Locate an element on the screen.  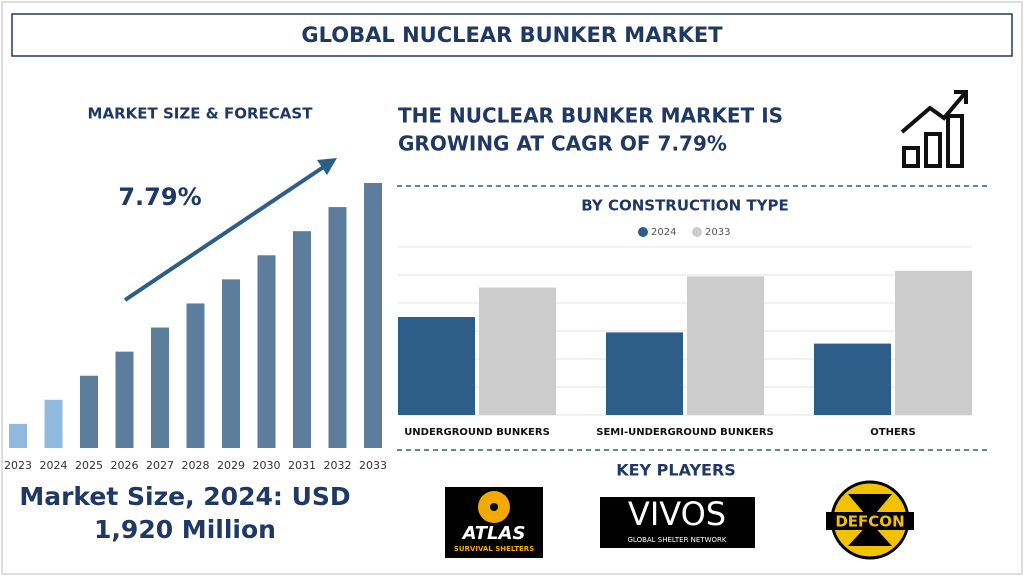
arrow-head is located at coordinates (327, 166).